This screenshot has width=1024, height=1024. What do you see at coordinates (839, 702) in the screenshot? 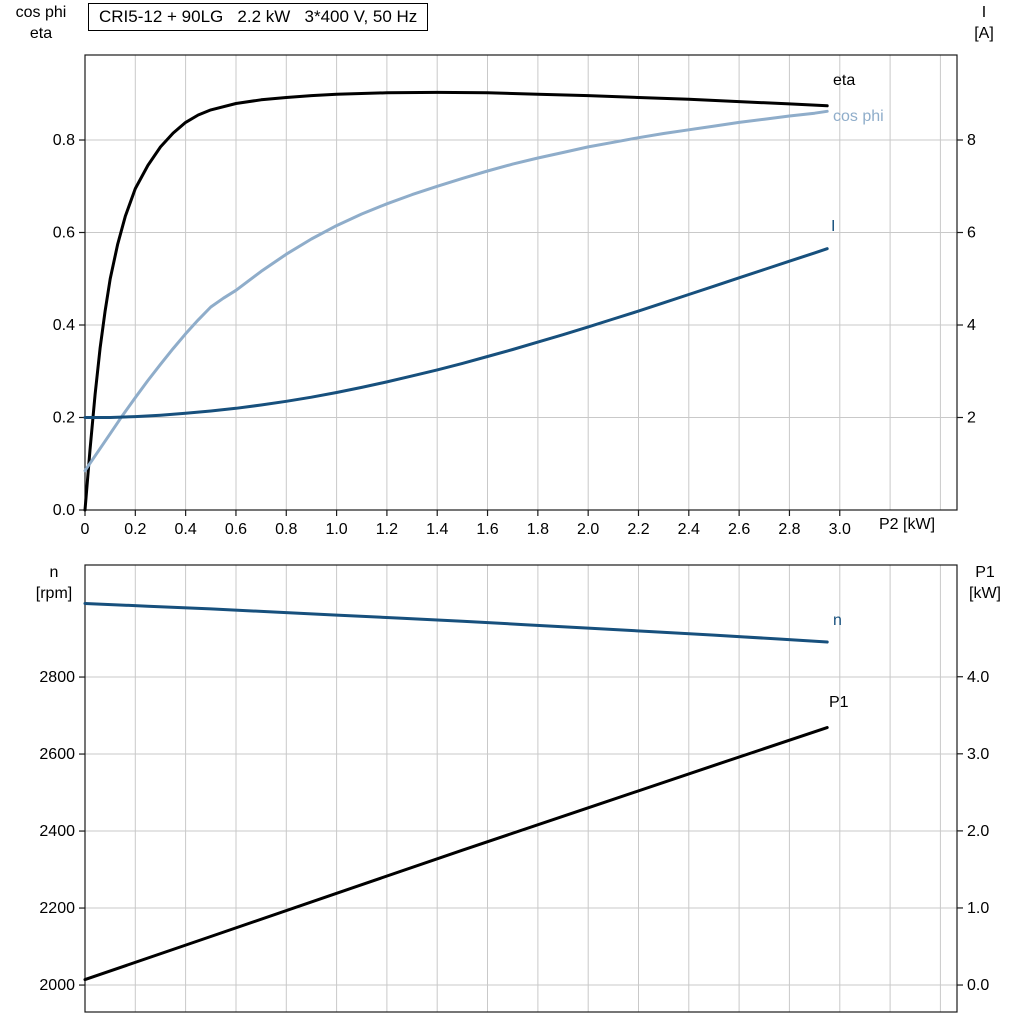
I see `series-label-power: P1` at bounding box center [839, 702].